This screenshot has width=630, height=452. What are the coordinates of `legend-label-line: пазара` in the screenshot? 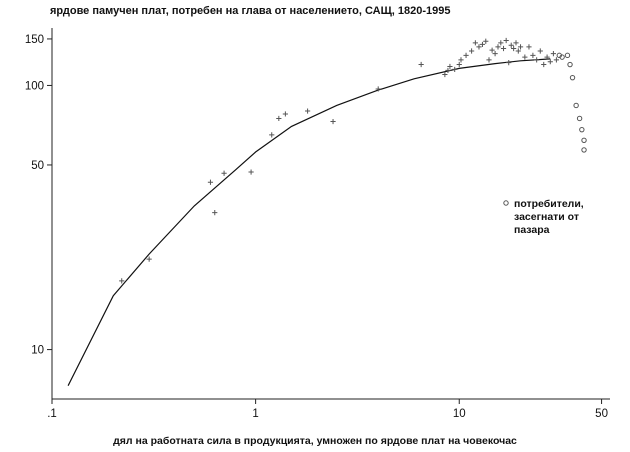 It's located at (532, 230).